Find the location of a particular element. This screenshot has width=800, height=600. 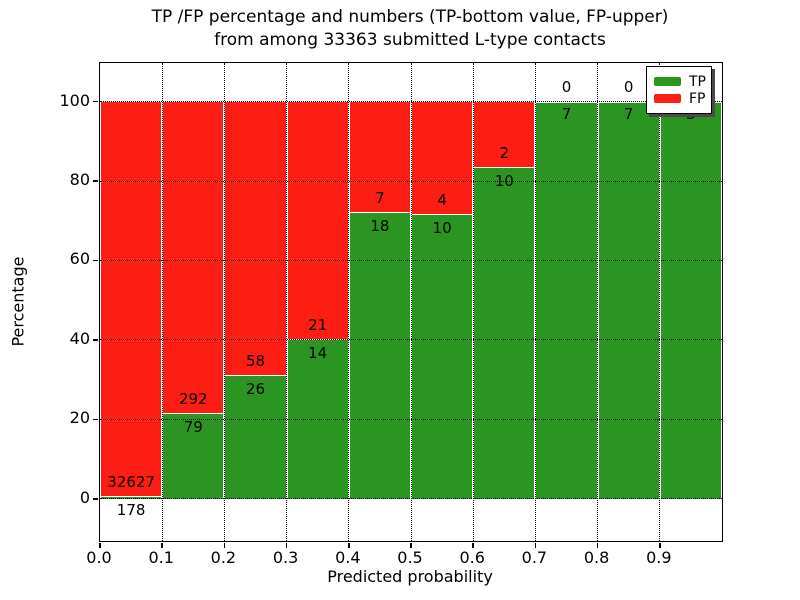

y-tick-label: 60 is located at coordinates (79, 259).